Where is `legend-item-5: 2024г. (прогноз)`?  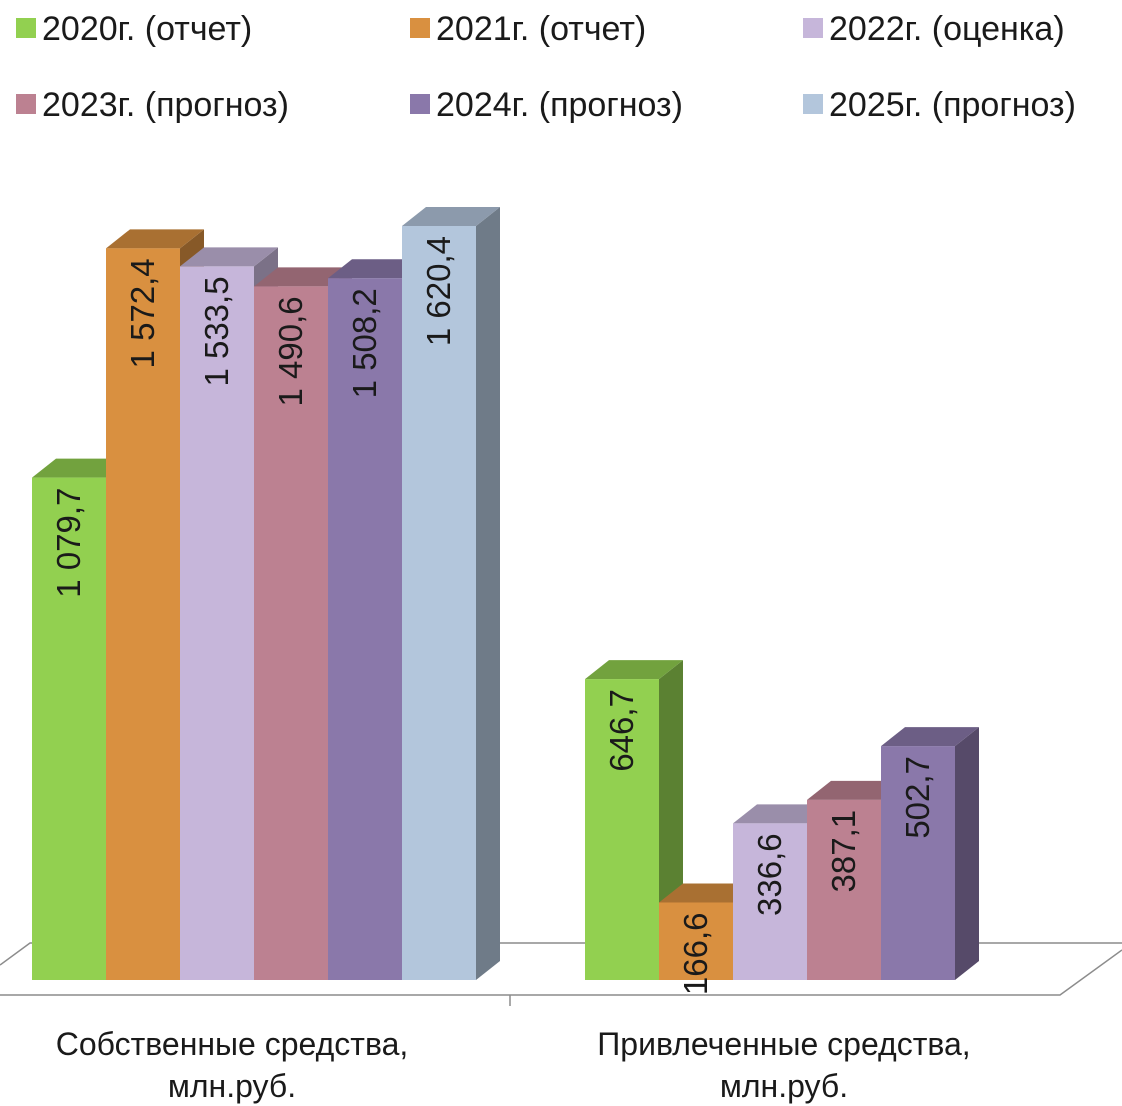
legend-item-5: 2024г. (прогноз) is located at coordinates (546, 105).